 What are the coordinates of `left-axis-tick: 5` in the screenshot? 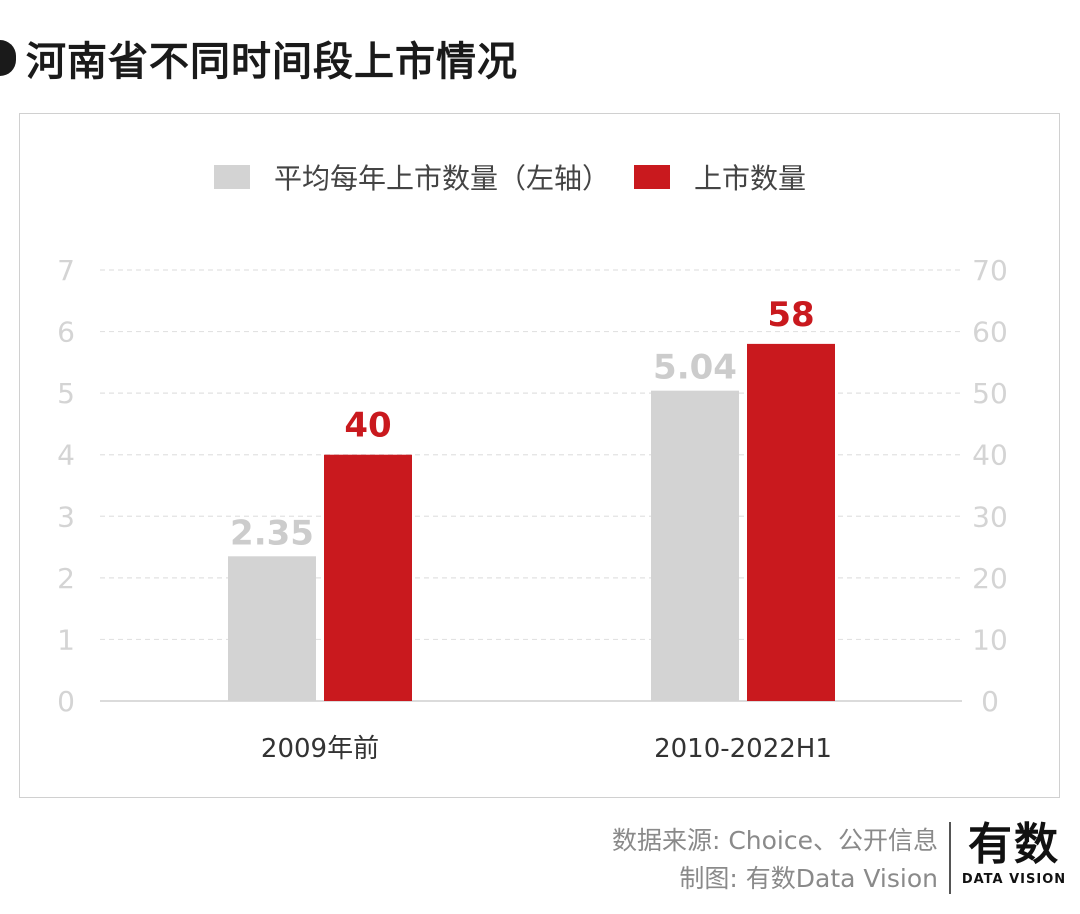 It's located at (66, 393).